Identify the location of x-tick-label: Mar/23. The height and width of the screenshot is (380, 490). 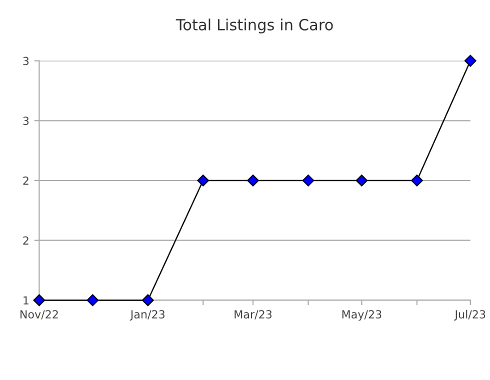
(253, 315).